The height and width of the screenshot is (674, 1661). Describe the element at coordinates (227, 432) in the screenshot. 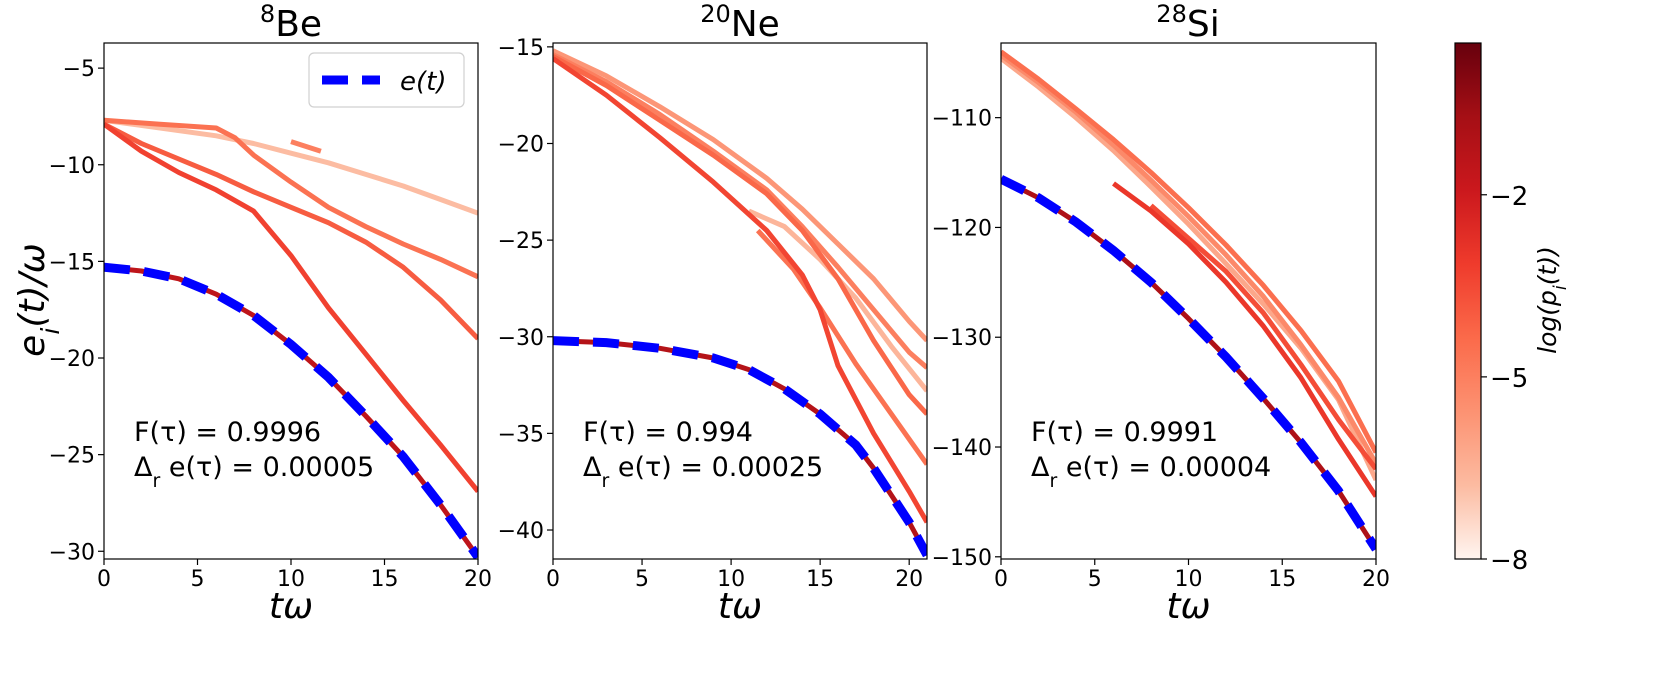

I see `fidelity-annotation: F(τ) = 0.9996` at that location.